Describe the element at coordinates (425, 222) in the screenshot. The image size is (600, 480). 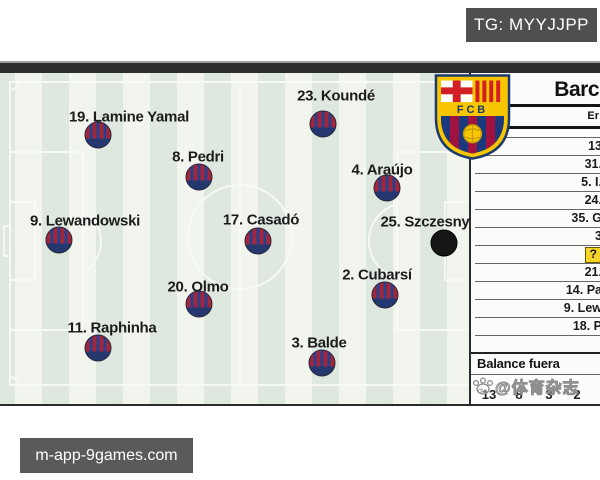
I see `player-label: 25. Szczesny` at that location.